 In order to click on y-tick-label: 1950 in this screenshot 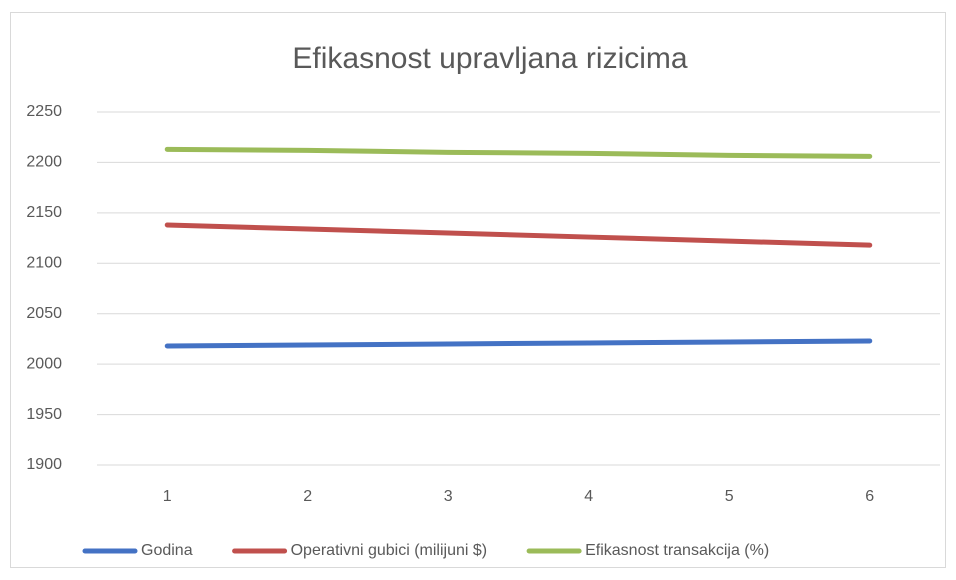, I will do `click(44, 414)`.